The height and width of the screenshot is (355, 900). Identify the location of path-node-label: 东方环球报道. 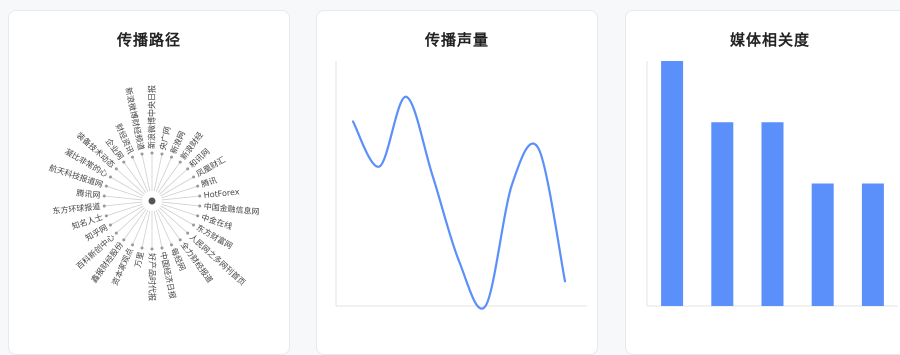
(76, 208).